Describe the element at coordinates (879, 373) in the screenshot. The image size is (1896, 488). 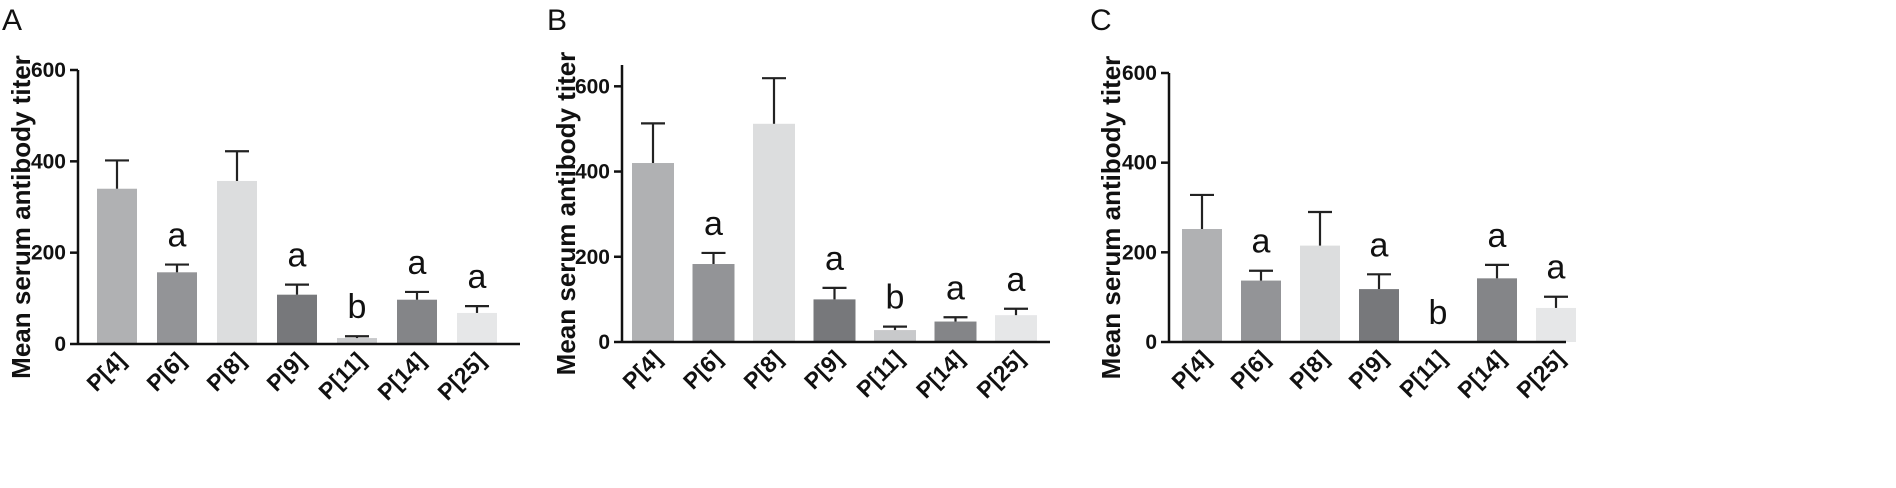
I see `panel-b-xtick-5: P[11]` at that location.